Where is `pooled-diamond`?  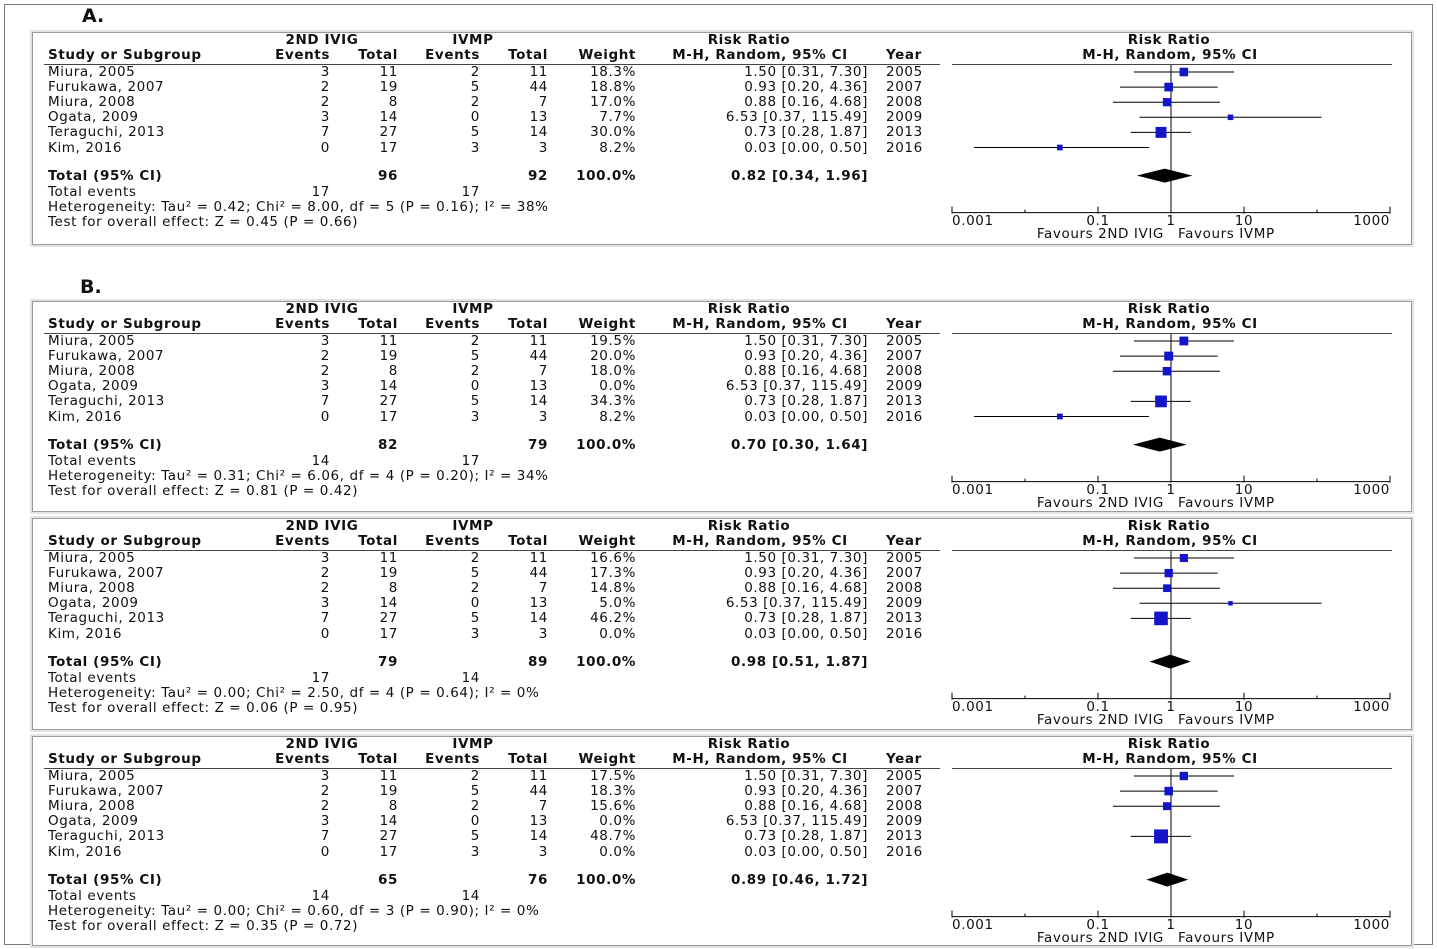
pooled-diamond is located at coordinates (1170, 661).